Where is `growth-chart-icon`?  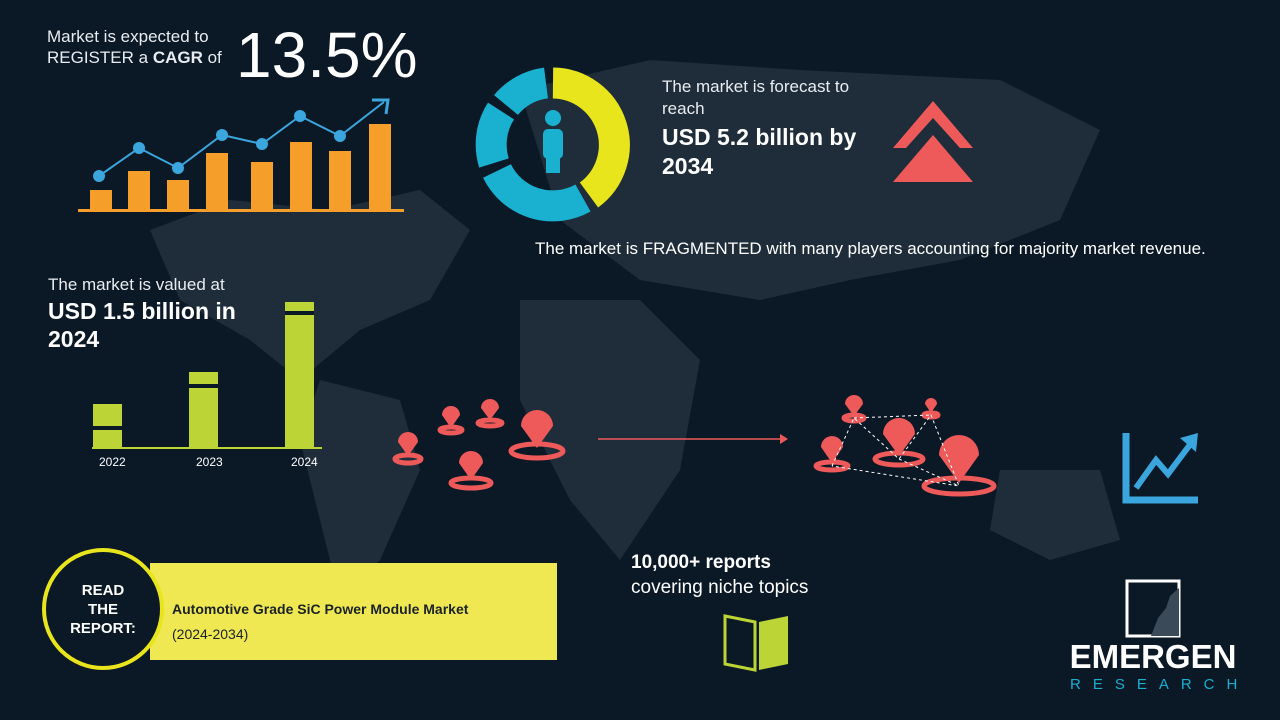
growth-chart-icon is located at coordinates (241, 155).